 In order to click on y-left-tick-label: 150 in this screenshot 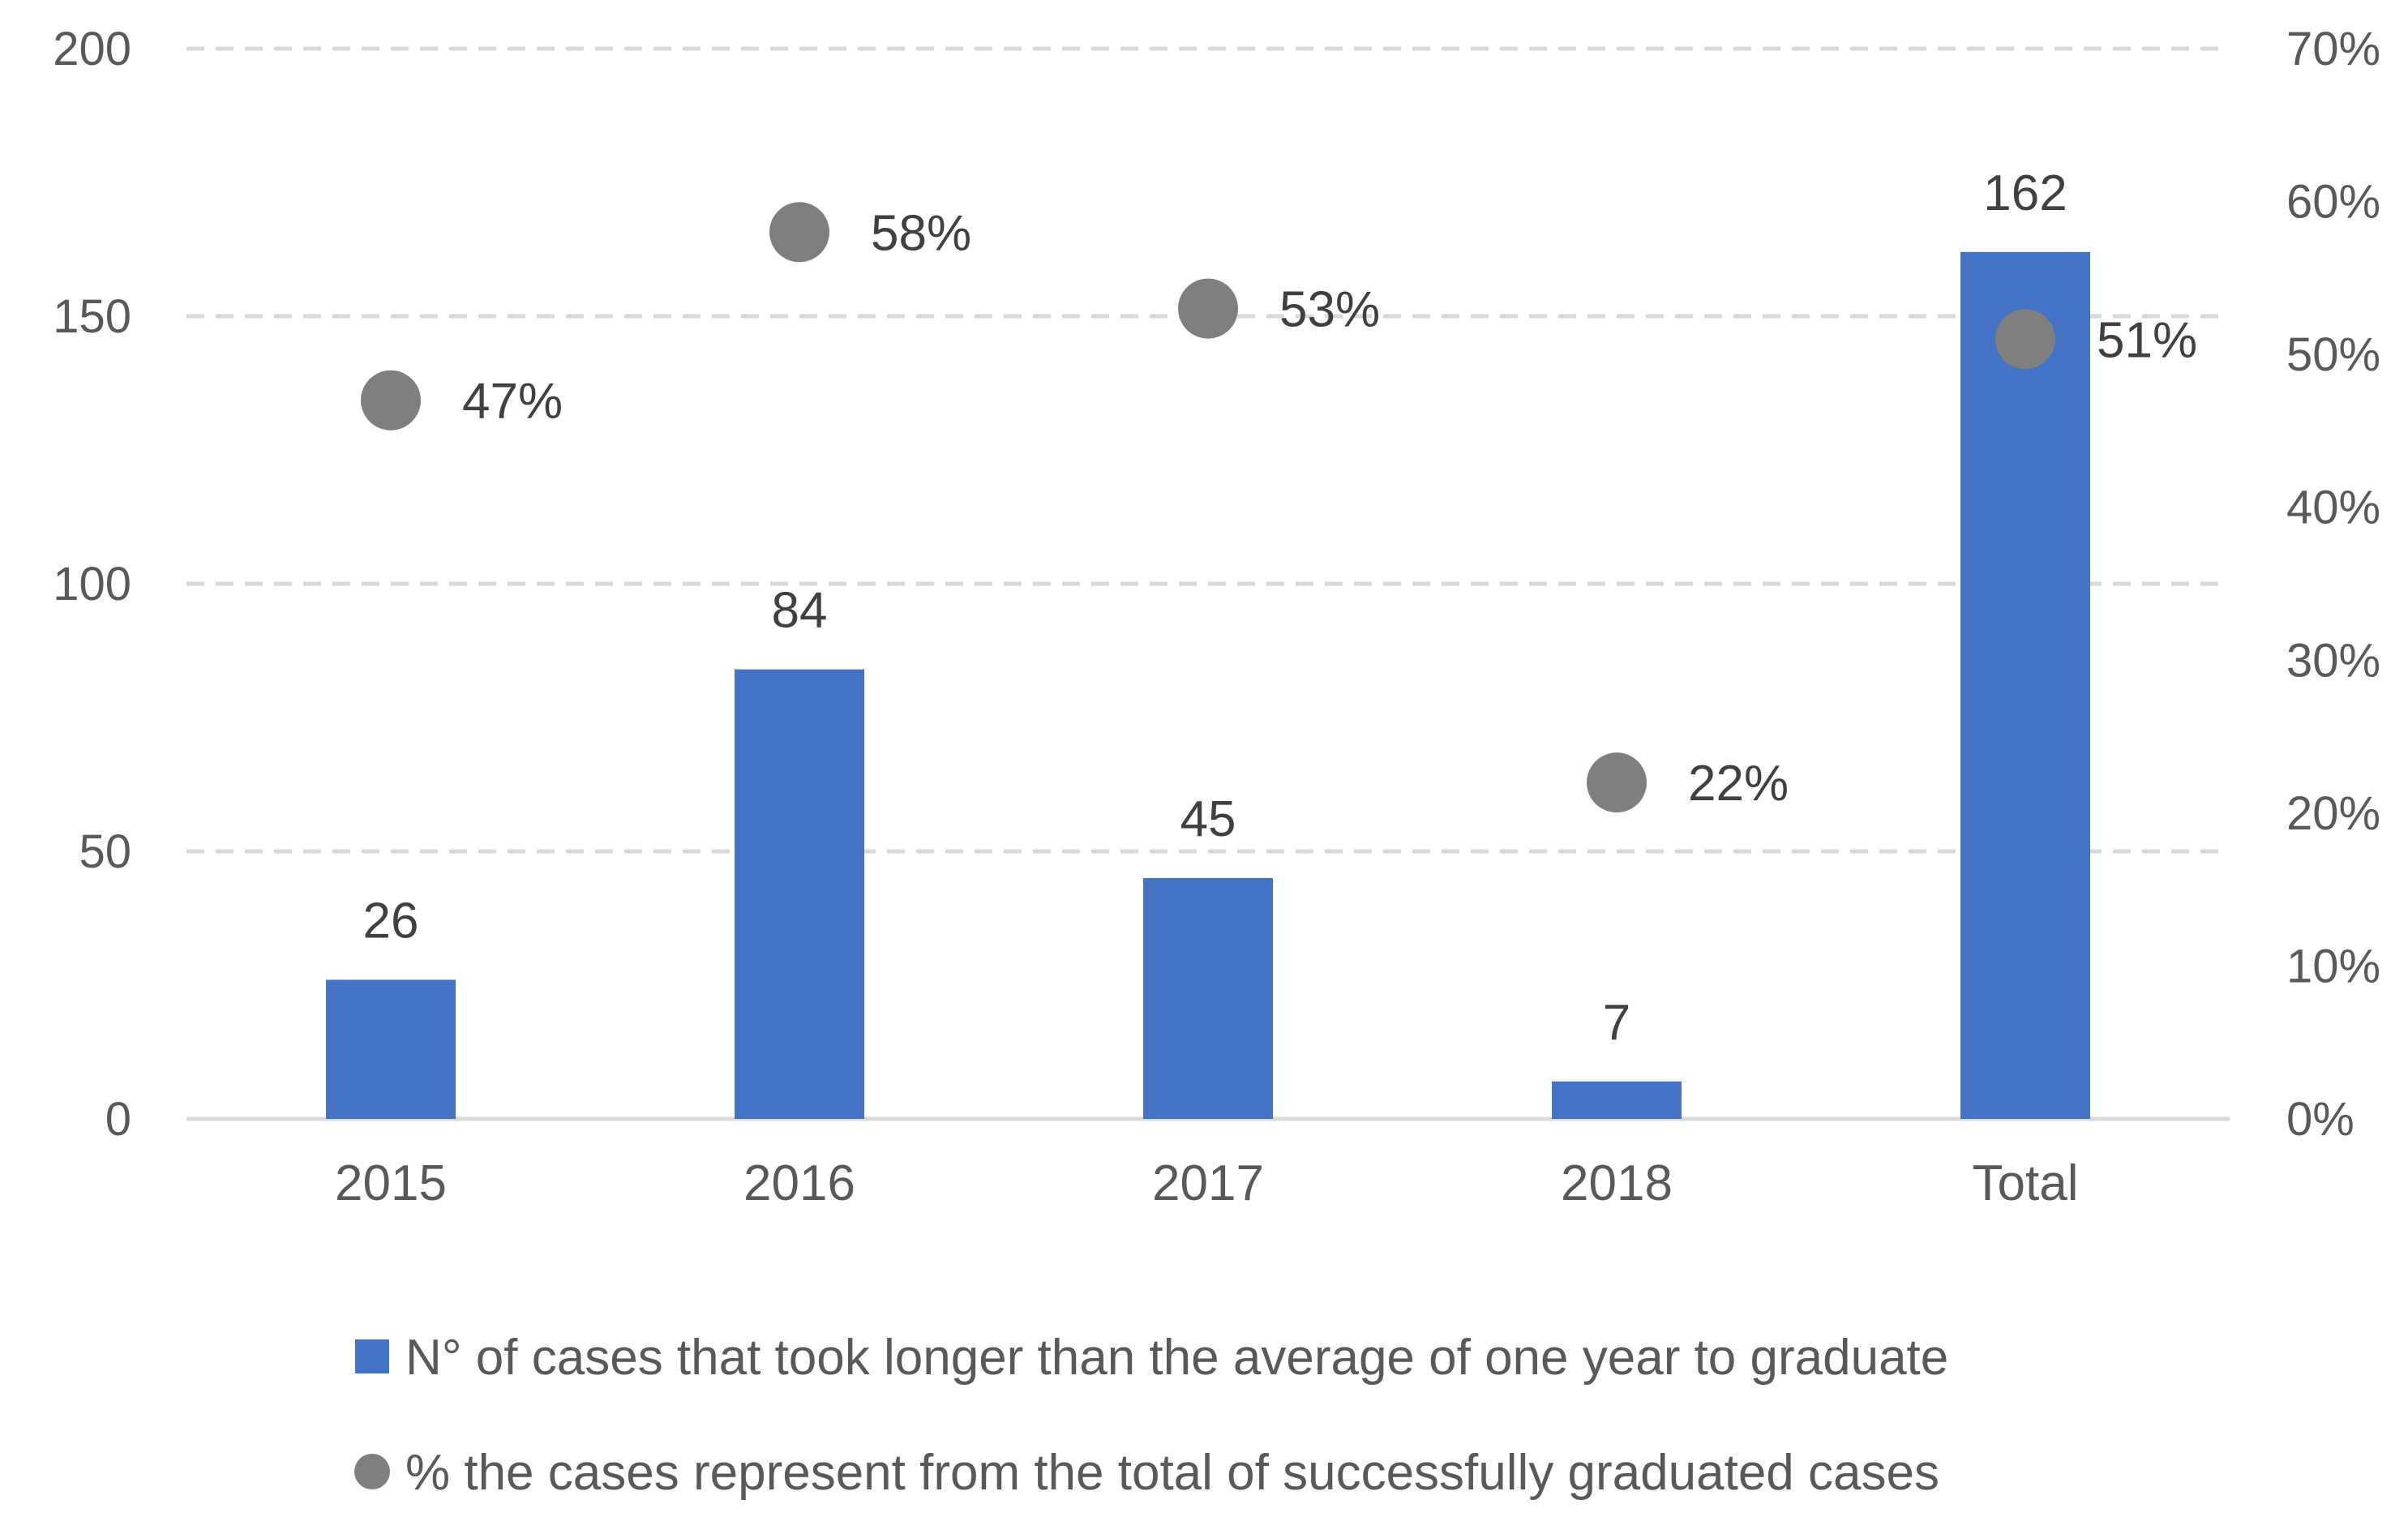, I will do `click(92, 316)`.